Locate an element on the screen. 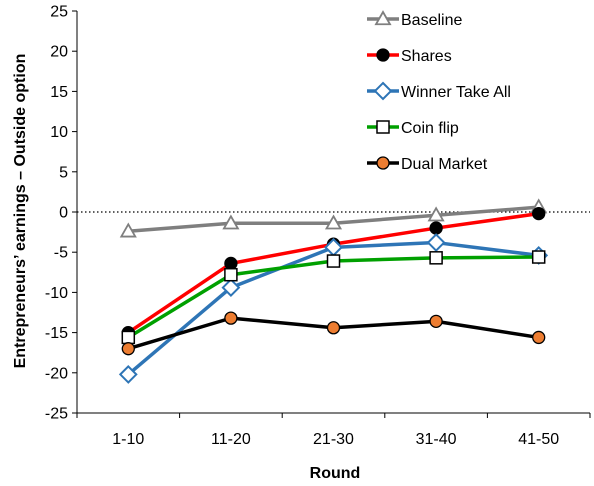 The image size is (594, 486). y-tick-label: 15 is located at coordinates (59, 92).